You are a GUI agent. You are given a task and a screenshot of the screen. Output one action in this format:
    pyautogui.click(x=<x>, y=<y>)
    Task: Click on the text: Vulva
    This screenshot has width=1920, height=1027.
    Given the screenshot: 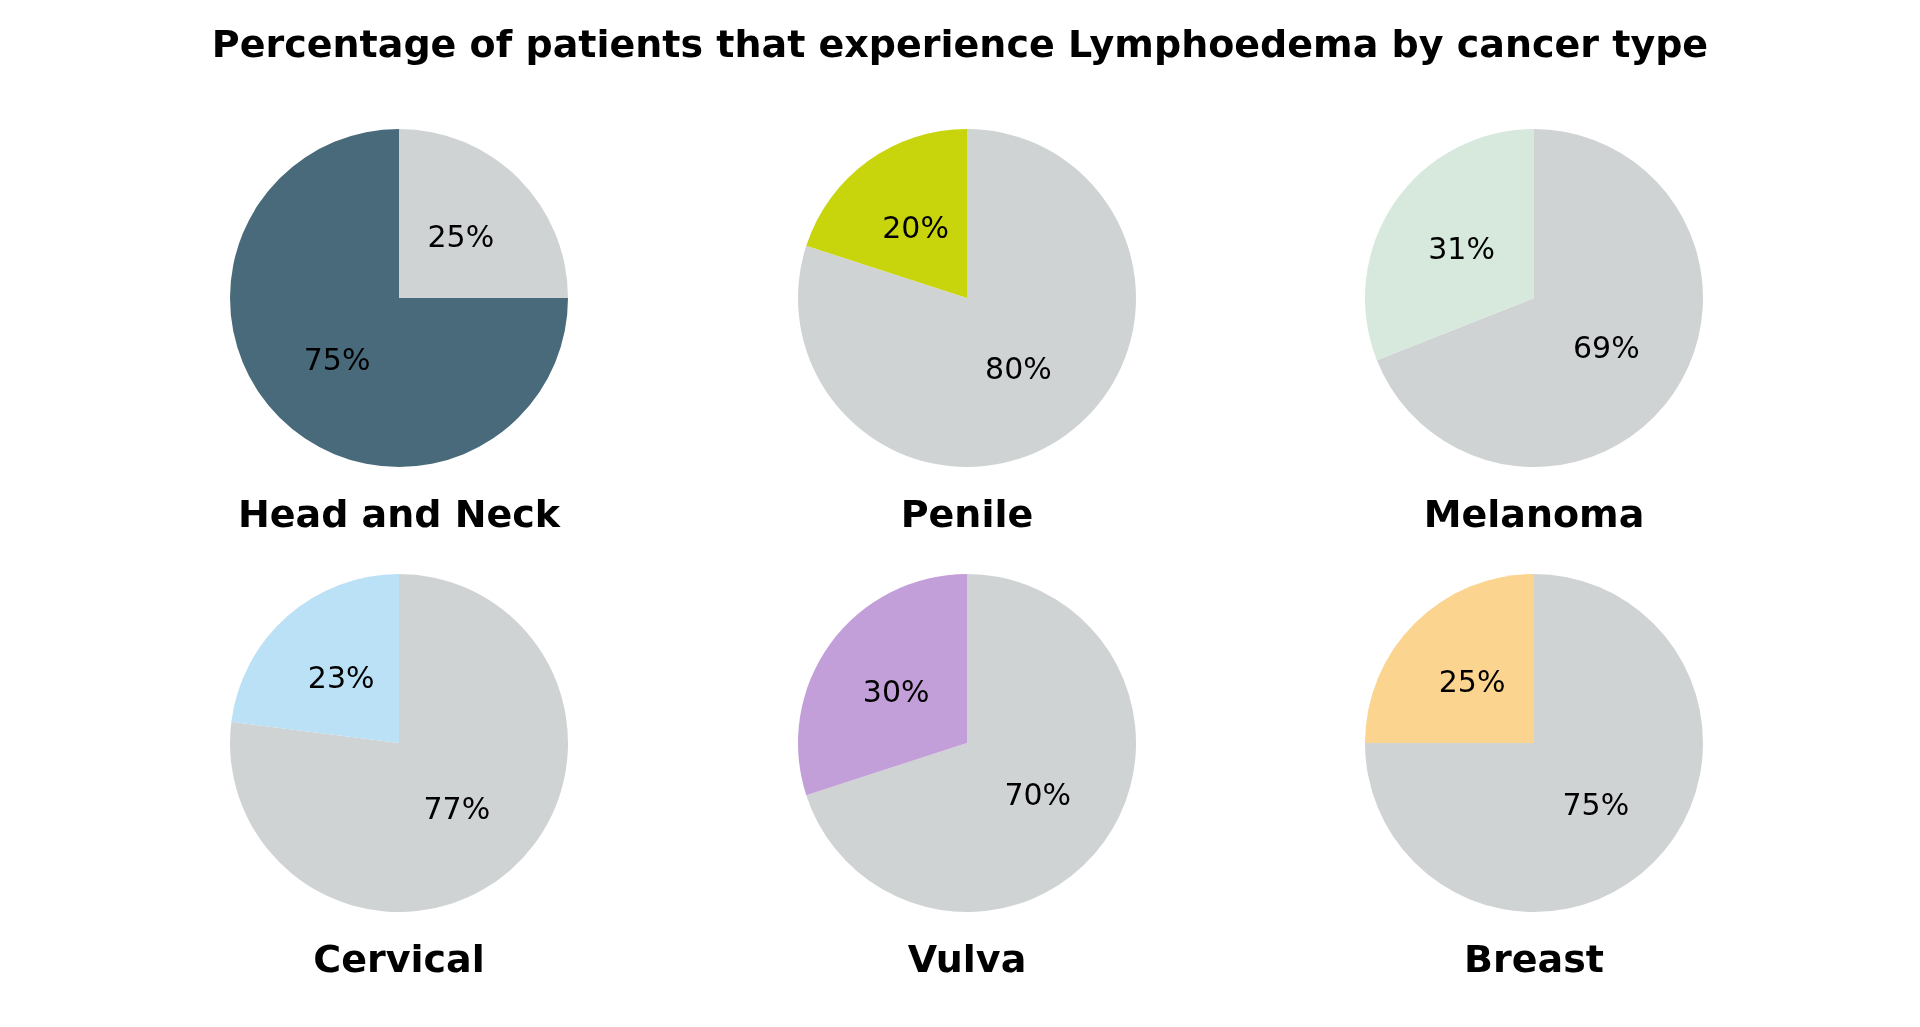 What is the action you would take?
    pyautogui.click(x=967, y=959)
    